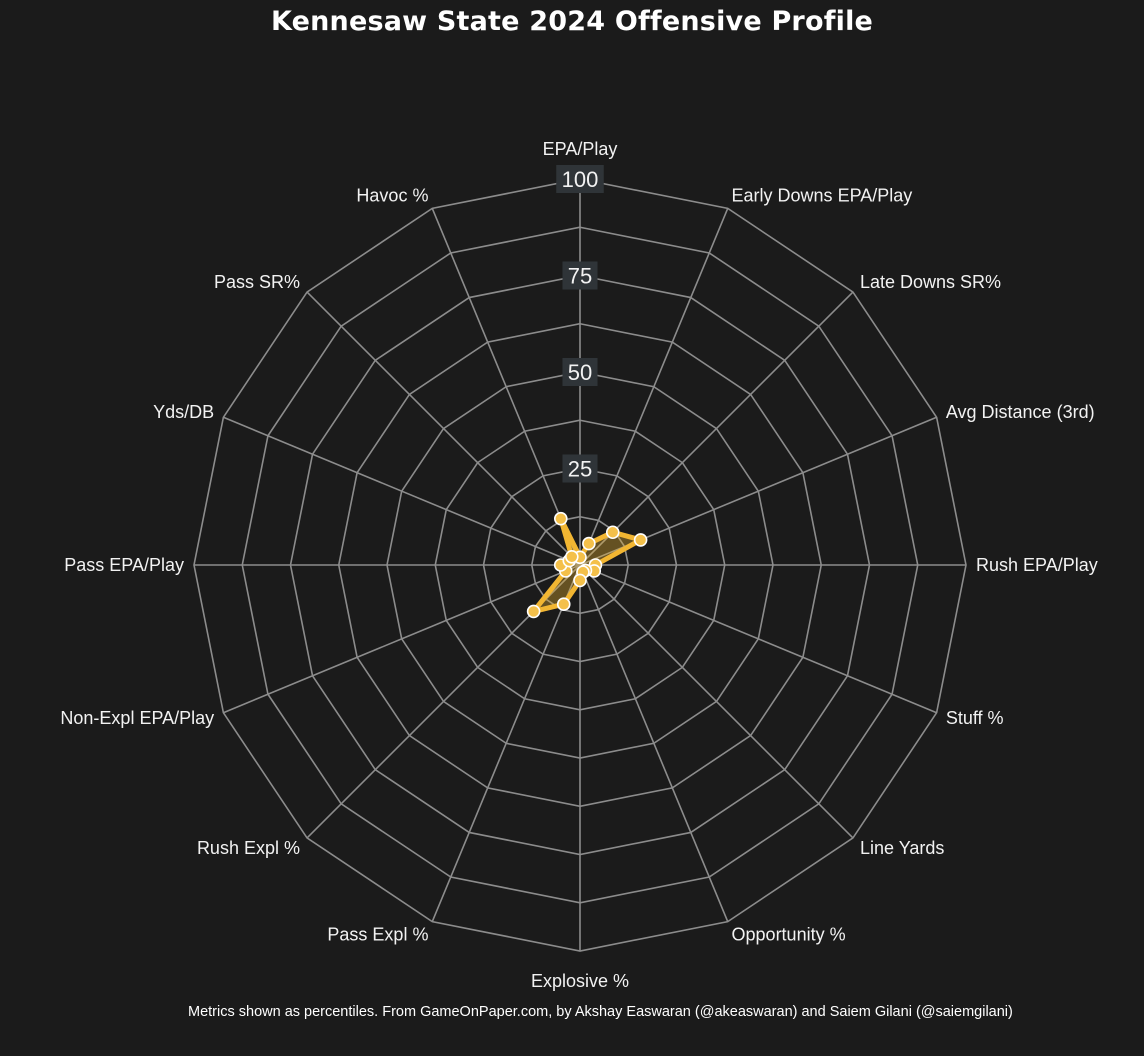 The image size is (1144, 1056). I want to click on axis-label: Late Downs SR%, so click(930, 282).